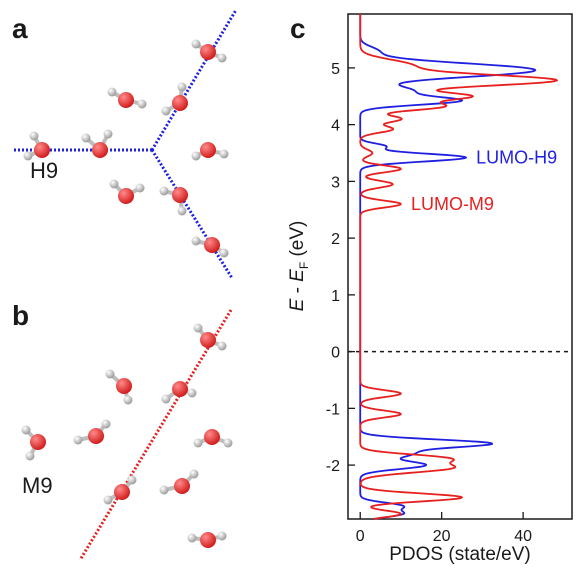 The width and height of the screenshot is (578, 576). What do you see at coordinates (442, 536) in the screenshot?
I see `x-tick-label: 20` at bounding box center [442, 536].